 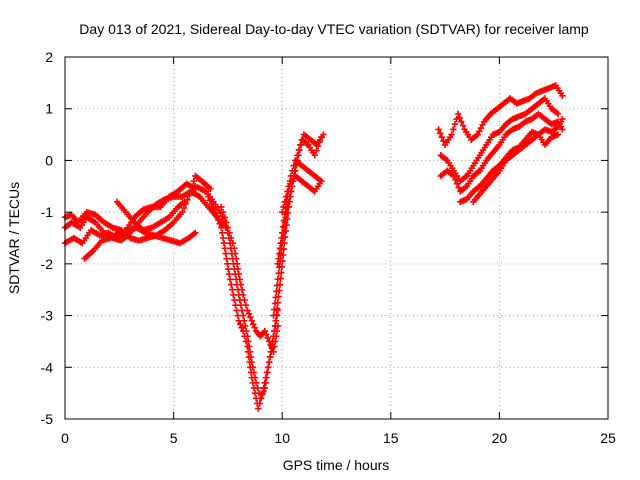 I want to click on x-tick-label: 10, so click(x=282, y=438).